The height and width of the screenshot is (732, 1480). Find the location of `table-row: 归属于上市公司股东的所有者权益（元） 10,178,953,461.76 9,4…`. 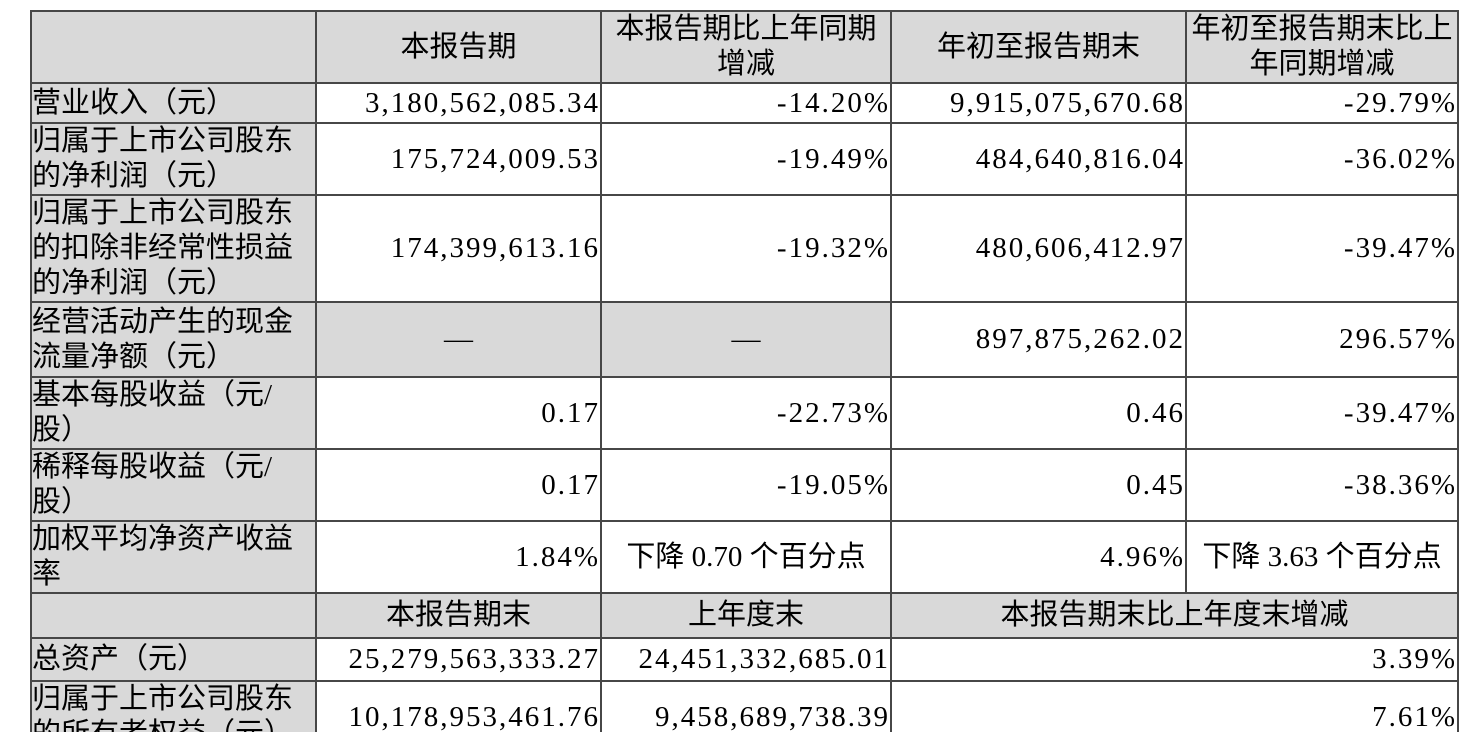

table-row: 归属于上市公司股东的所有者权益（元） 10,178,953,461.76 9,4… is located at coordinates (744, 706).